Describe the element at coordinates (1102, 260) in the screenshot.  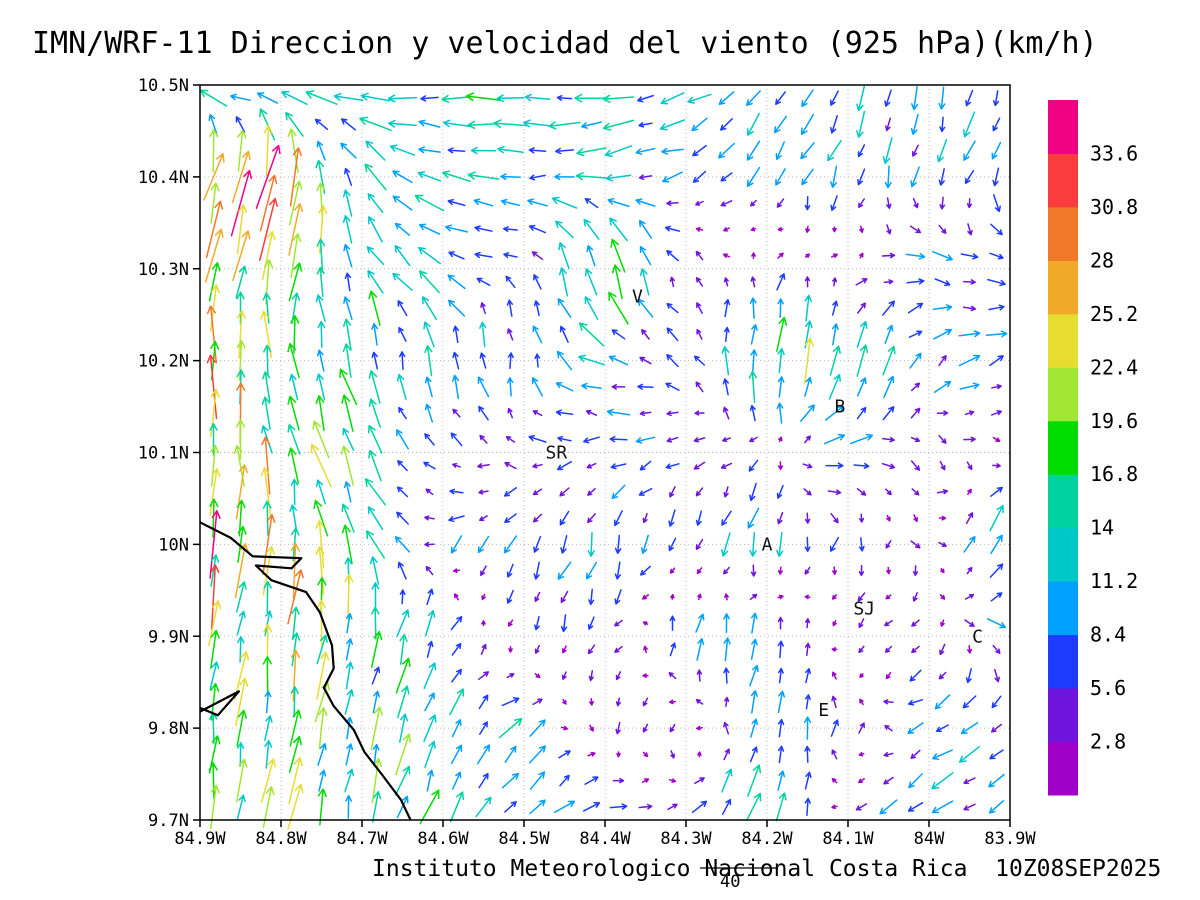
I see `colorbar-label: 28` at that location.